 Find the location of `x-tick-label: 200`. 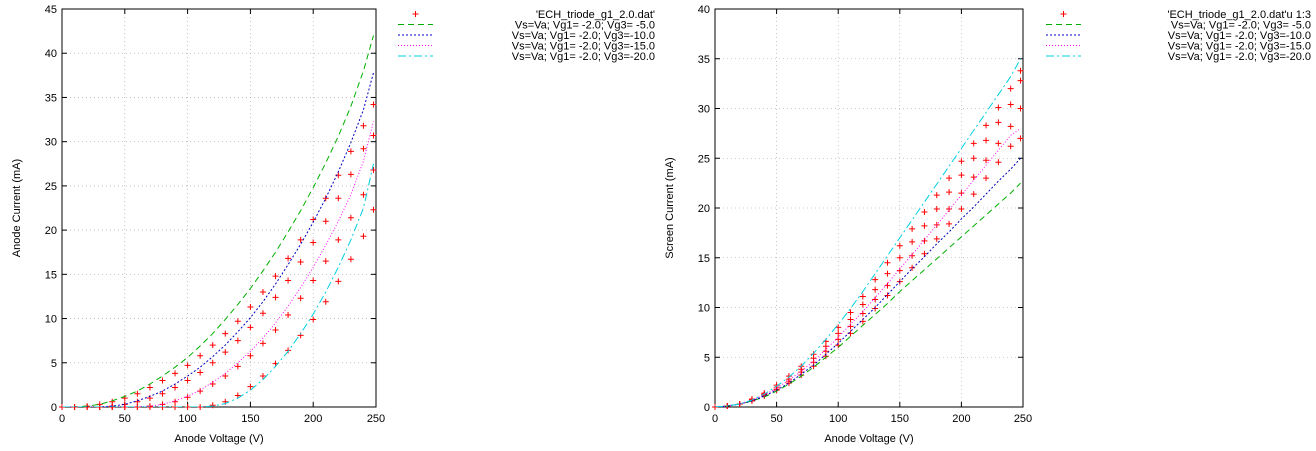

x-tick-label: 200 is located at coordinates (961, 419).